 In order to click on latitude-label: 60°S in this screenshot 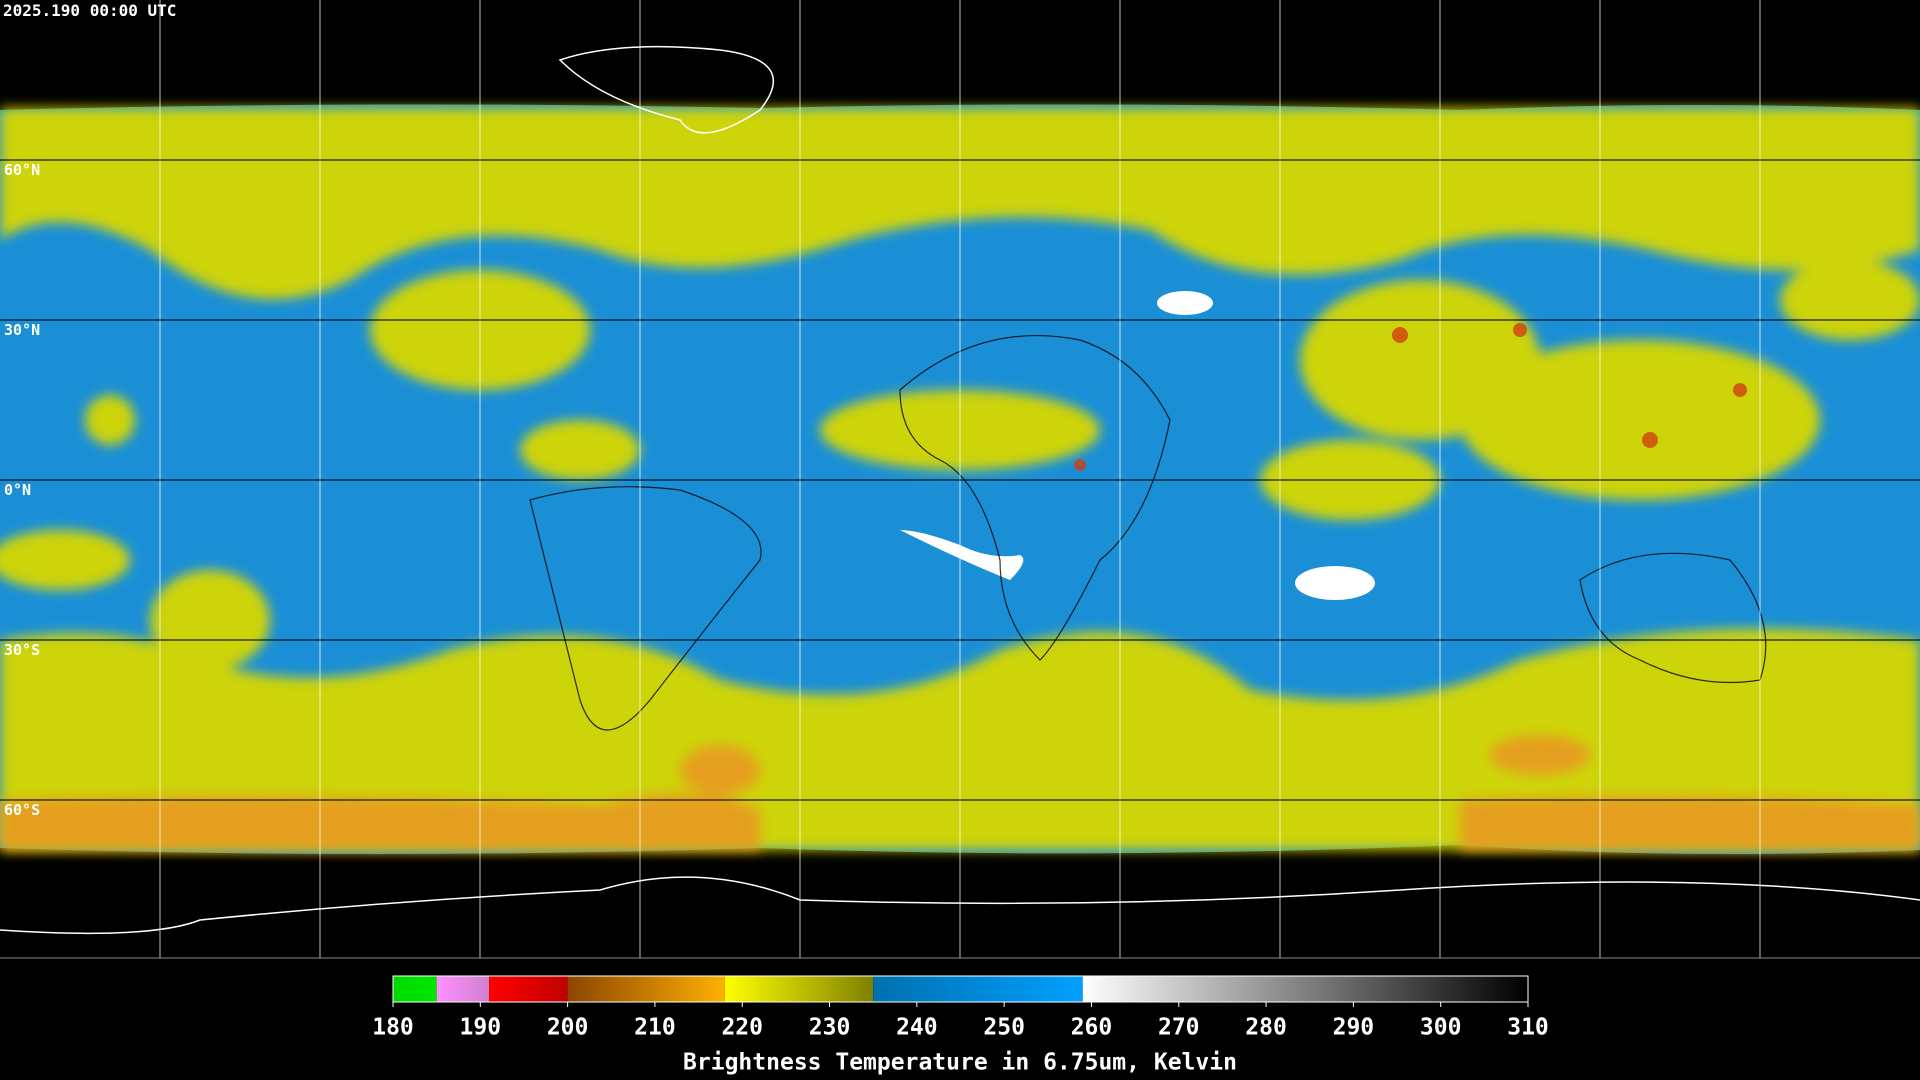, I will do `click(22, 810)`.